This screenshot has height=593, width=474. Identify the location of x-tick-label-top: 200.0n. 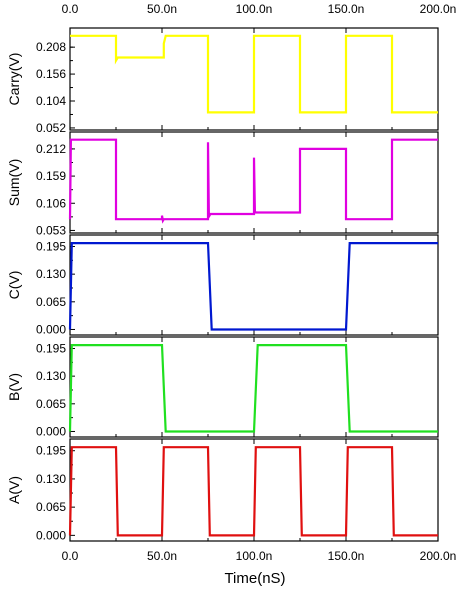
(438, 9).